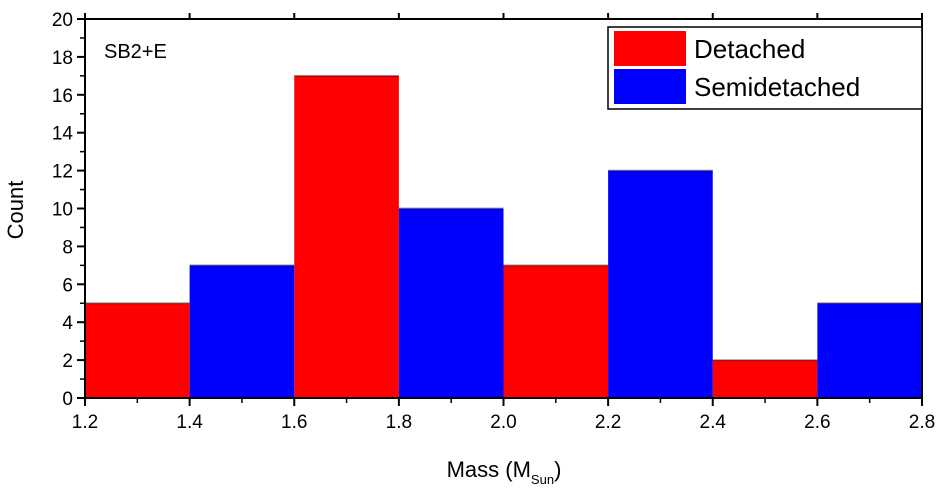 This screenshot has width=942, height=497. What do you see at coordinates (62, 96) in the screenshot?
I see `y-tick-label-8: 16` at bounding box center [62, 96].